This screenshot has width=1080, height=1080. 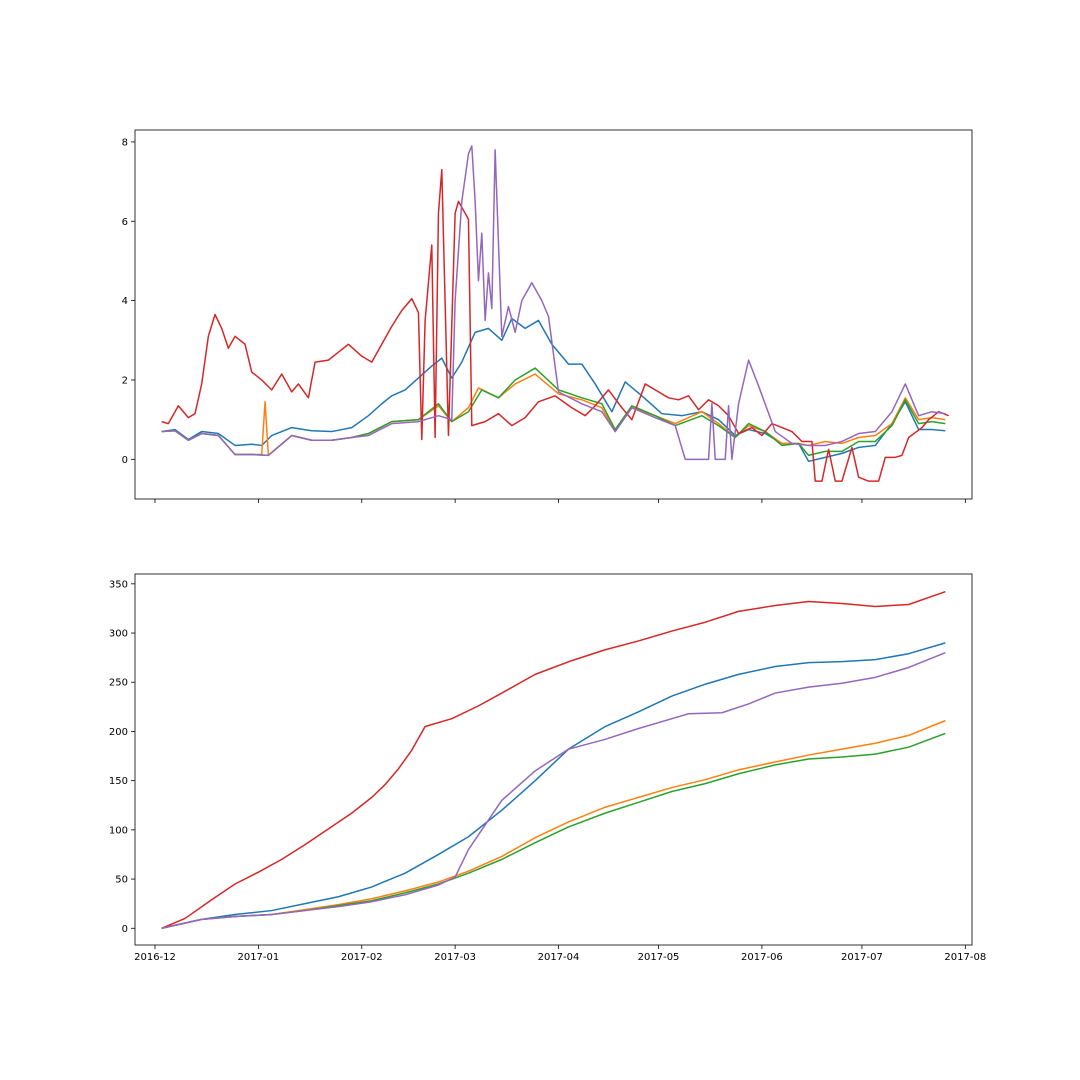 What do you see at coordinates (125, 142) in the screenshot?
I see `y-tick-label: 8` at bounding box center [125, 142].